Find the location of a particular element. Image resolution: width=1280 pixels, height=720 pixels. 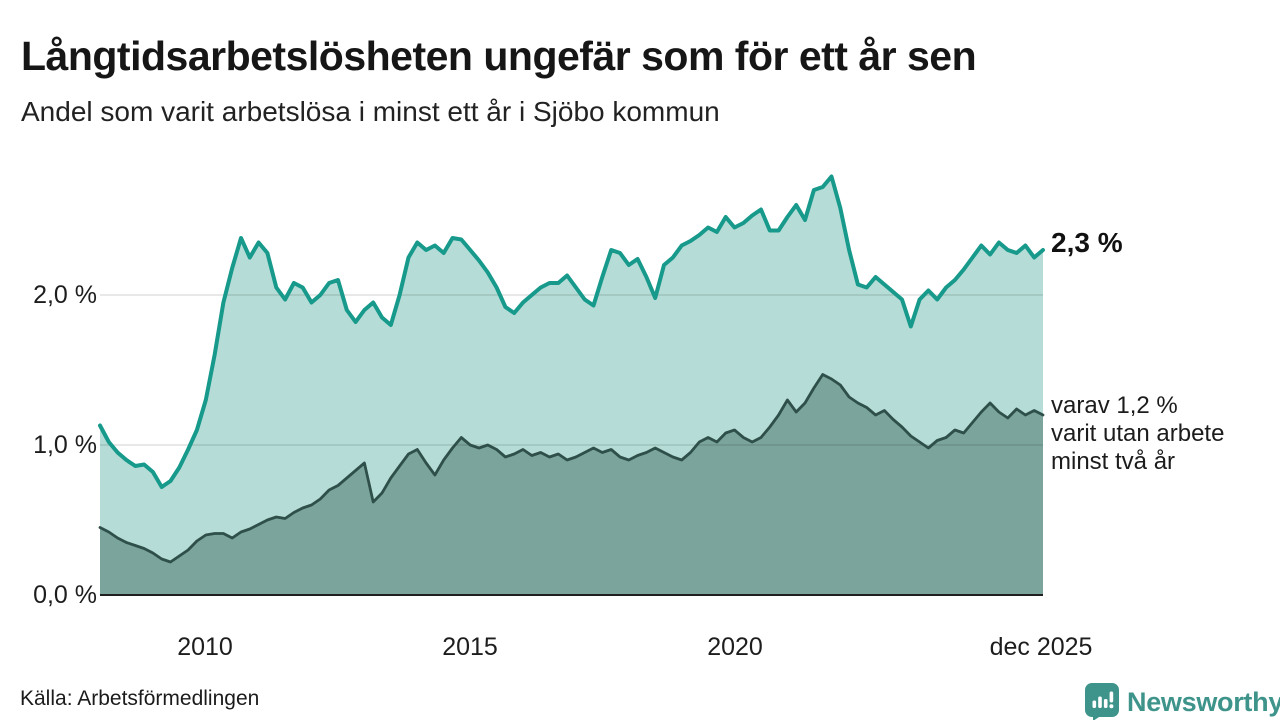

y-axis-tick-0: 0,0 % is located at coordinates (65, 595).